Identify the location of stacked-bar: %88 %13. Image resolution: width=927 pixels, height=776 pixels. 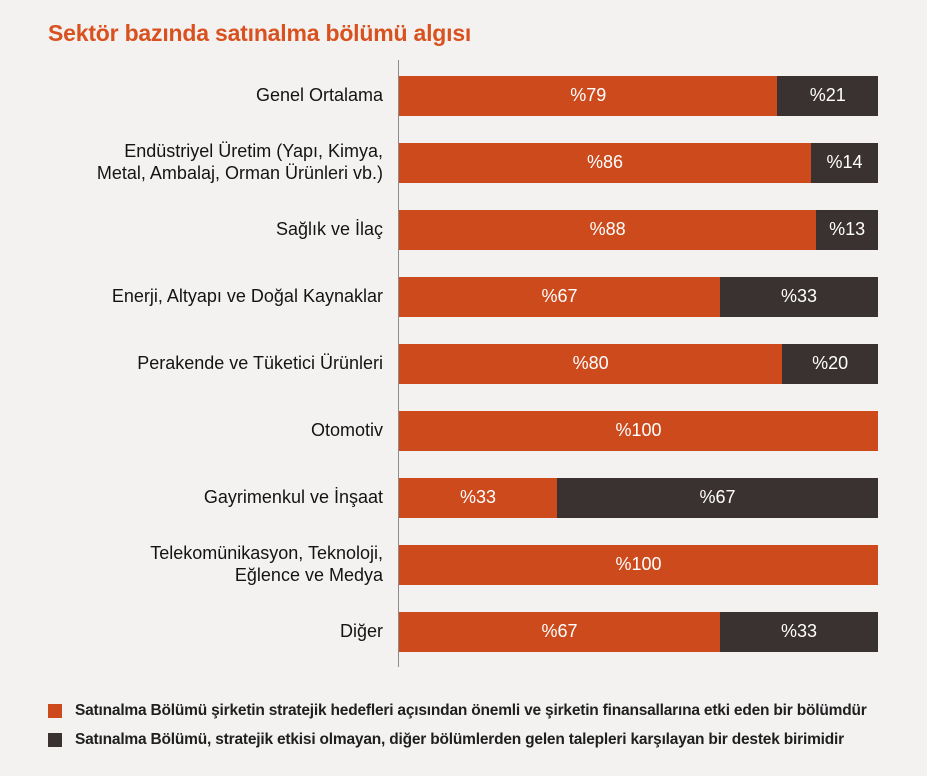
(638, 229).